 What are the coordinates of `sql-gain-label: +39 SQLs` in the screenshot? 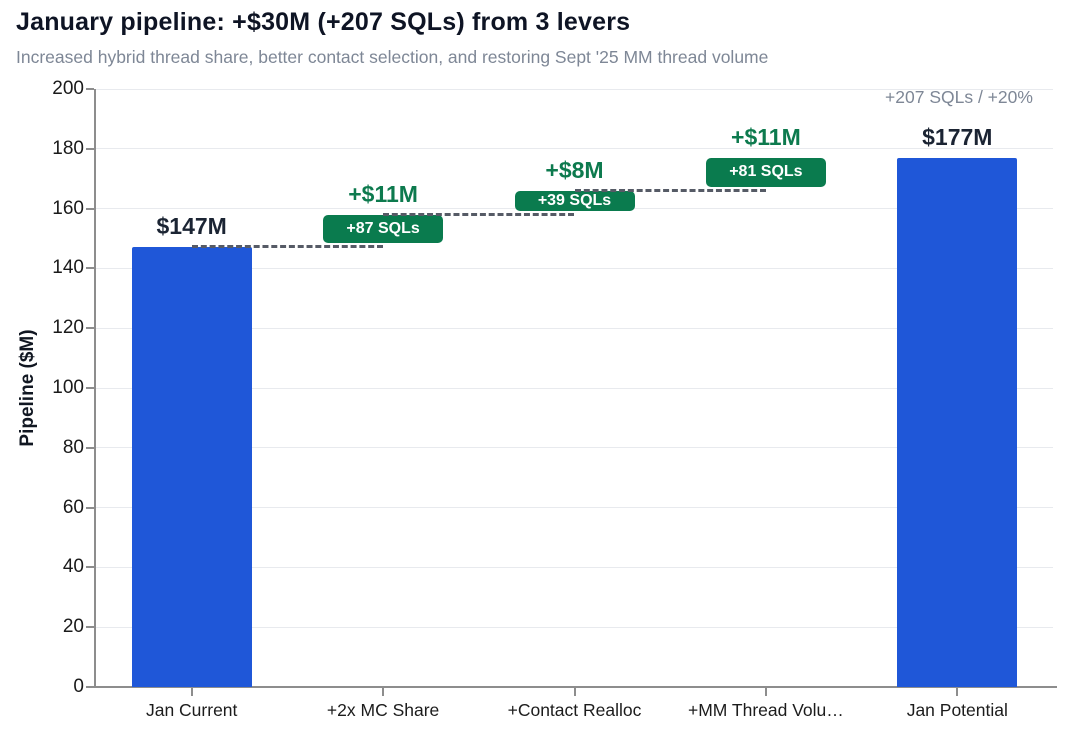 It's located at (574, 200).